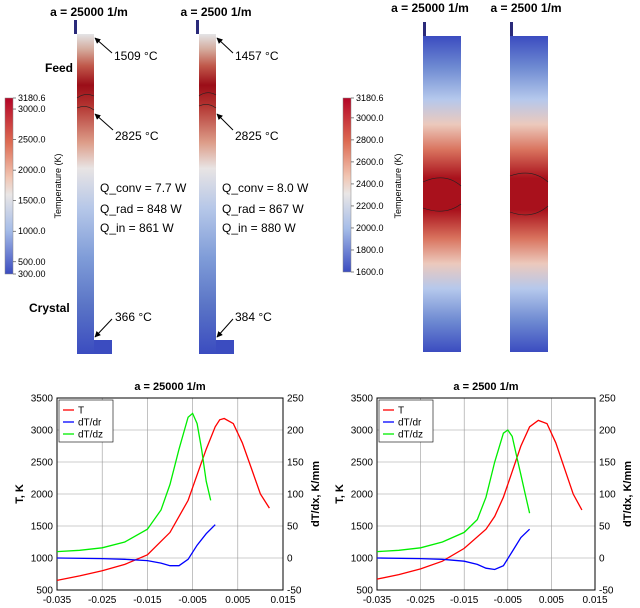 The width and height of the screenshot is (640, 608). I want to click on ann-rod1-top: 1509 °C, so click(136, 56).